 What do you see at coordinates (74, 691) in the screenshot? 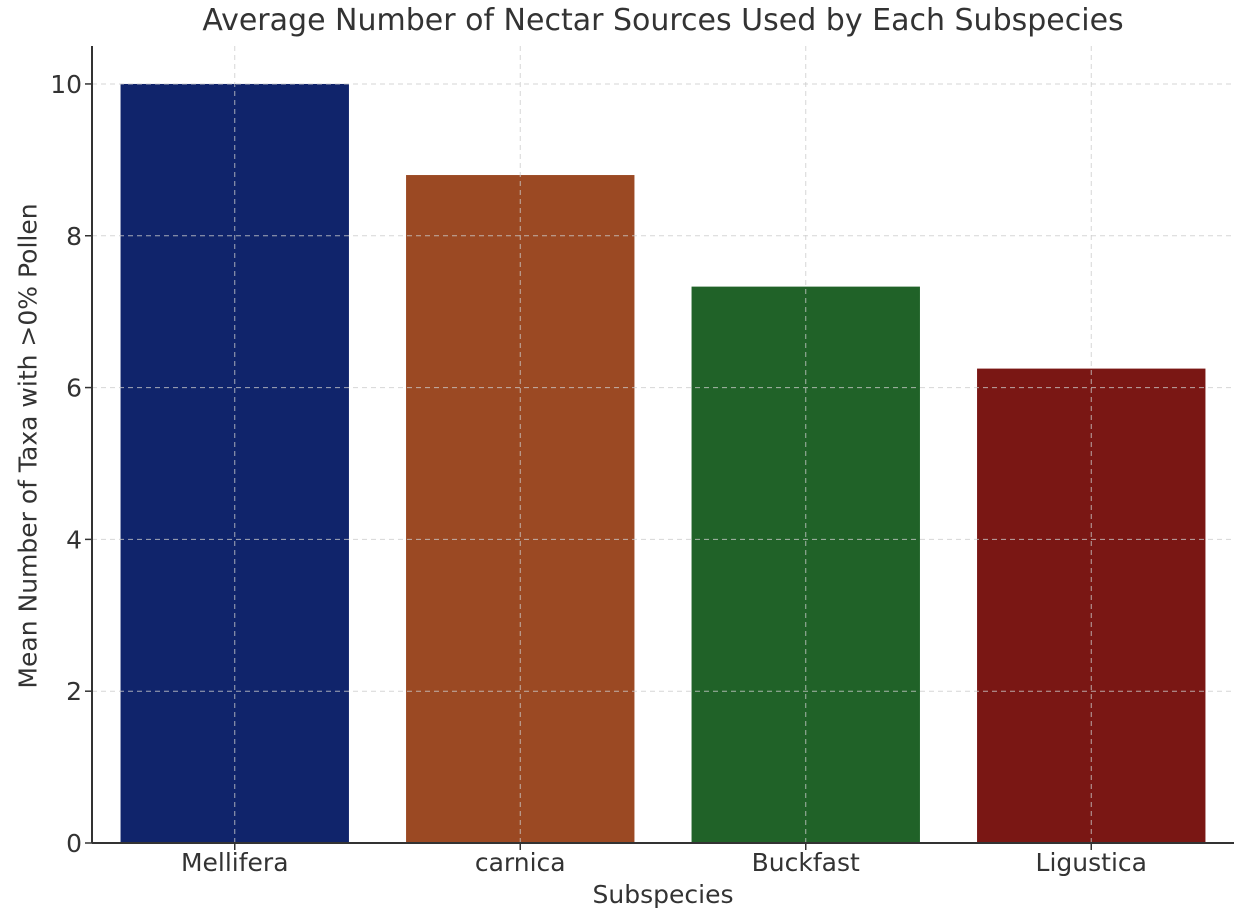
I see `y-tick-label: 2` at bounding box center [74, 691].